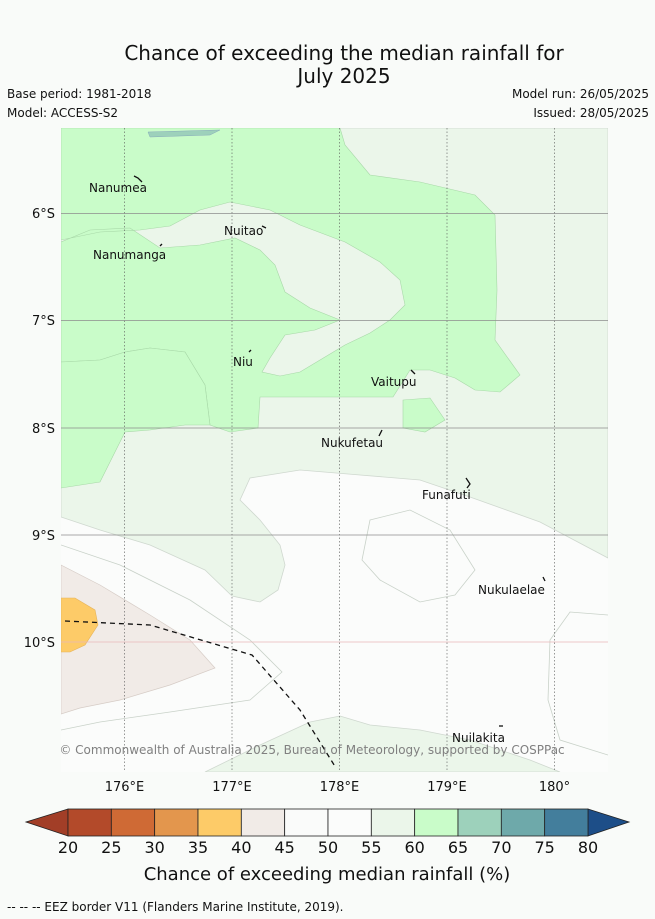 This screenshot has width=655, height=919. What do you see at coordinates (413, 372) in the screenshot?
I see `vaitupu-island-shape` at bounding box center [413, 372].